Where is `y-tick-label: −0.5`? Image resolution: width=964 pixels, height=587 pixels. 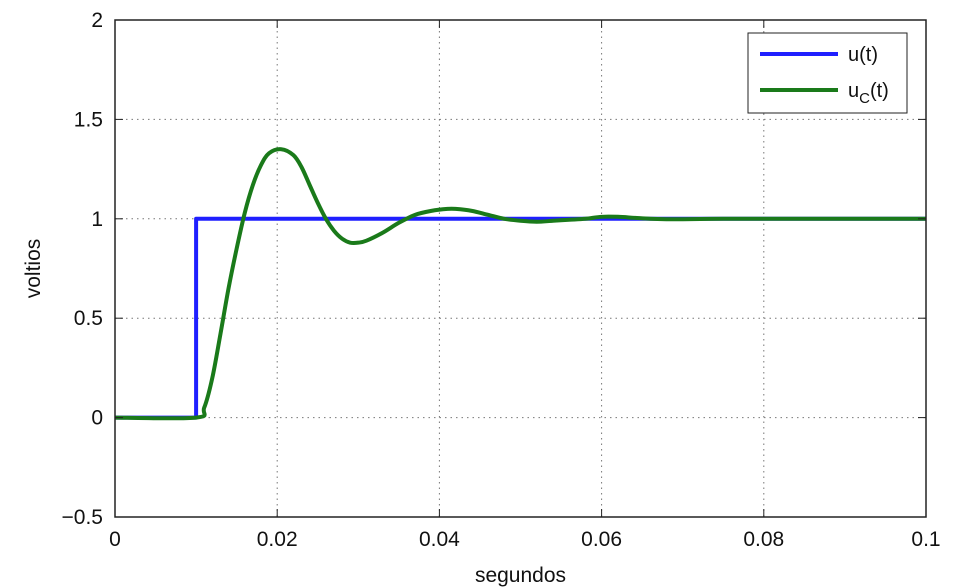
y-tick-label: −0.5 is located at coordinates (82, 517).